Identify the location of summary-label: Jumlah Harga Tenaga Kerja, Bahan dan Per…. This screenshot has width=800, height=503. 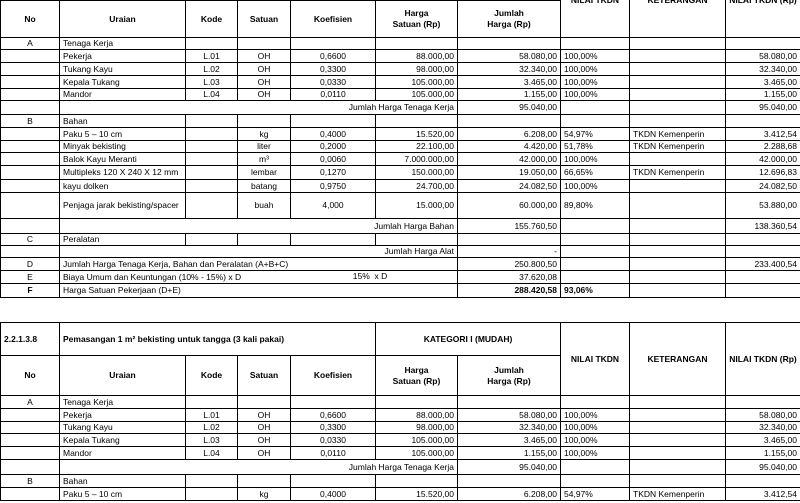
(258, 264).